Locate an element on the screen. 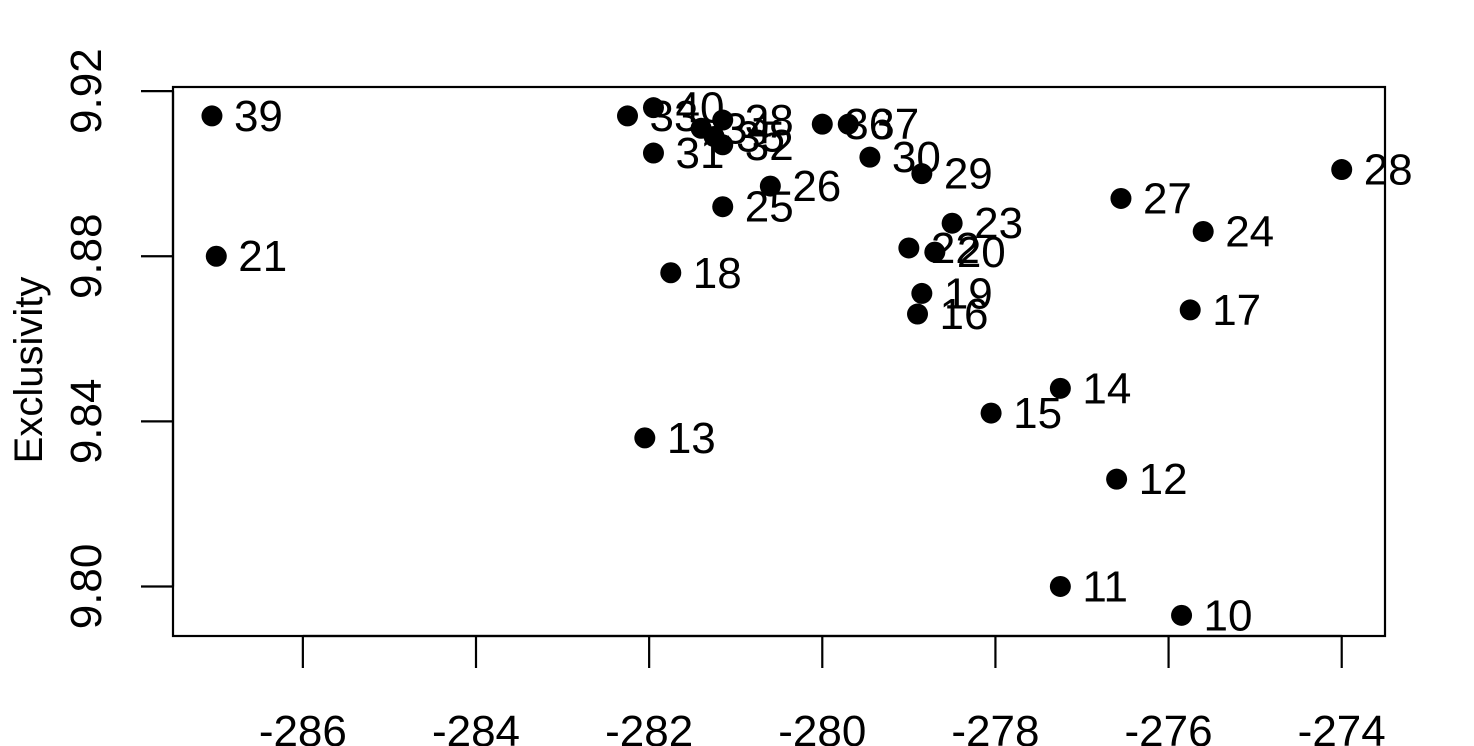  y-tick-label: 9.80 is located at coordinates (86, 587).